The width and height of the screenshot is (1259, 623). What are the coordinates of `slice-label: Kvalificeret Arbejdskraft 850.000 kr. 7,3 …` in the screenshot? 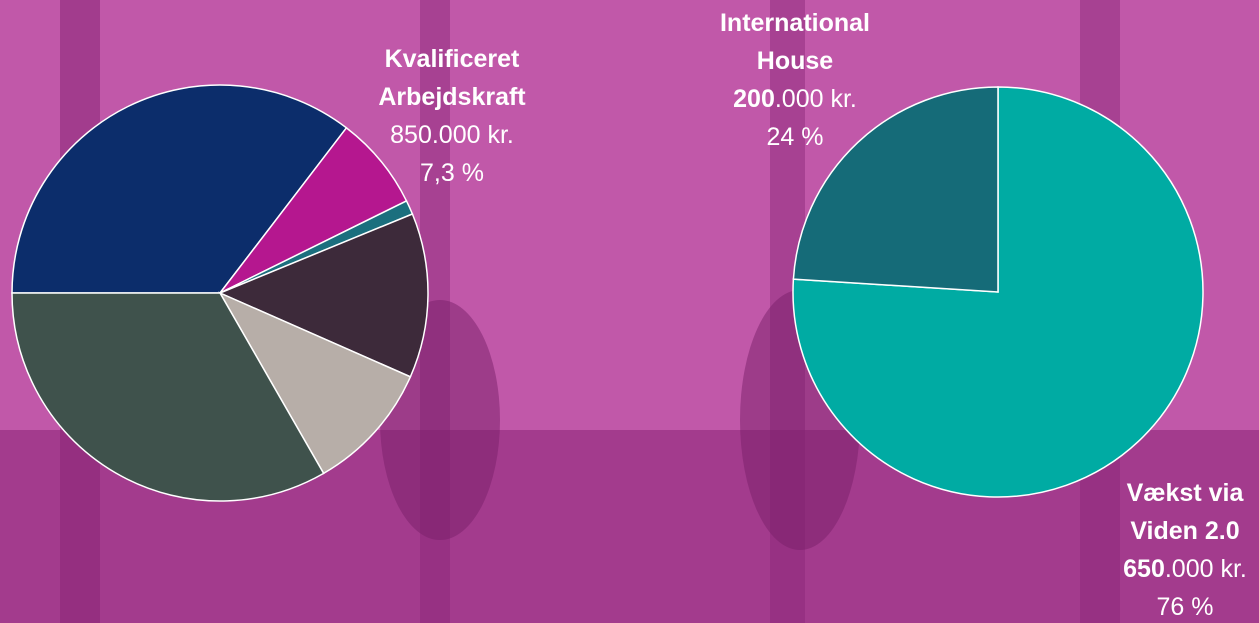 It's located at (452, 116).